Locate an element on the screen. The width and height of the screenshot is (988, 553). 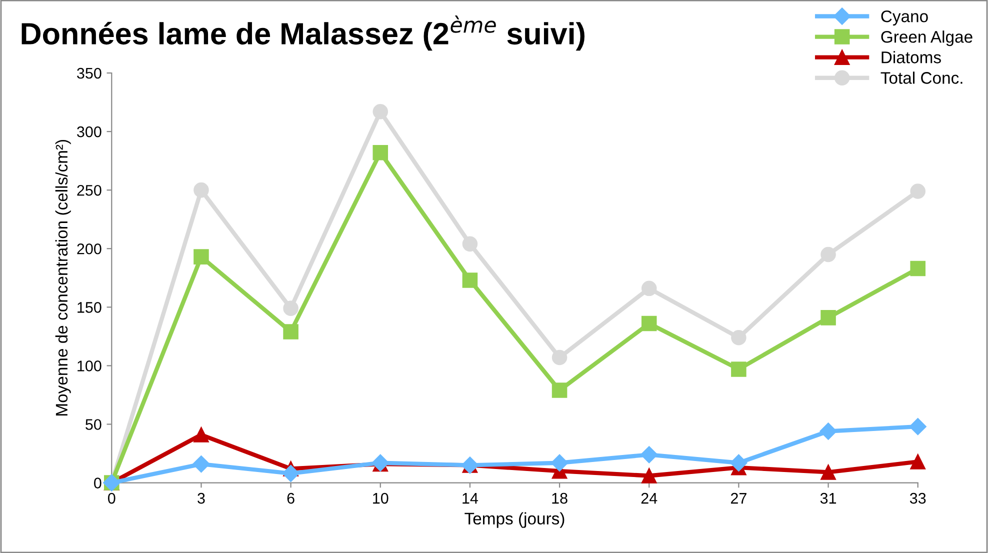
x-tick-label: 18 is located at coordinates (560, 498).